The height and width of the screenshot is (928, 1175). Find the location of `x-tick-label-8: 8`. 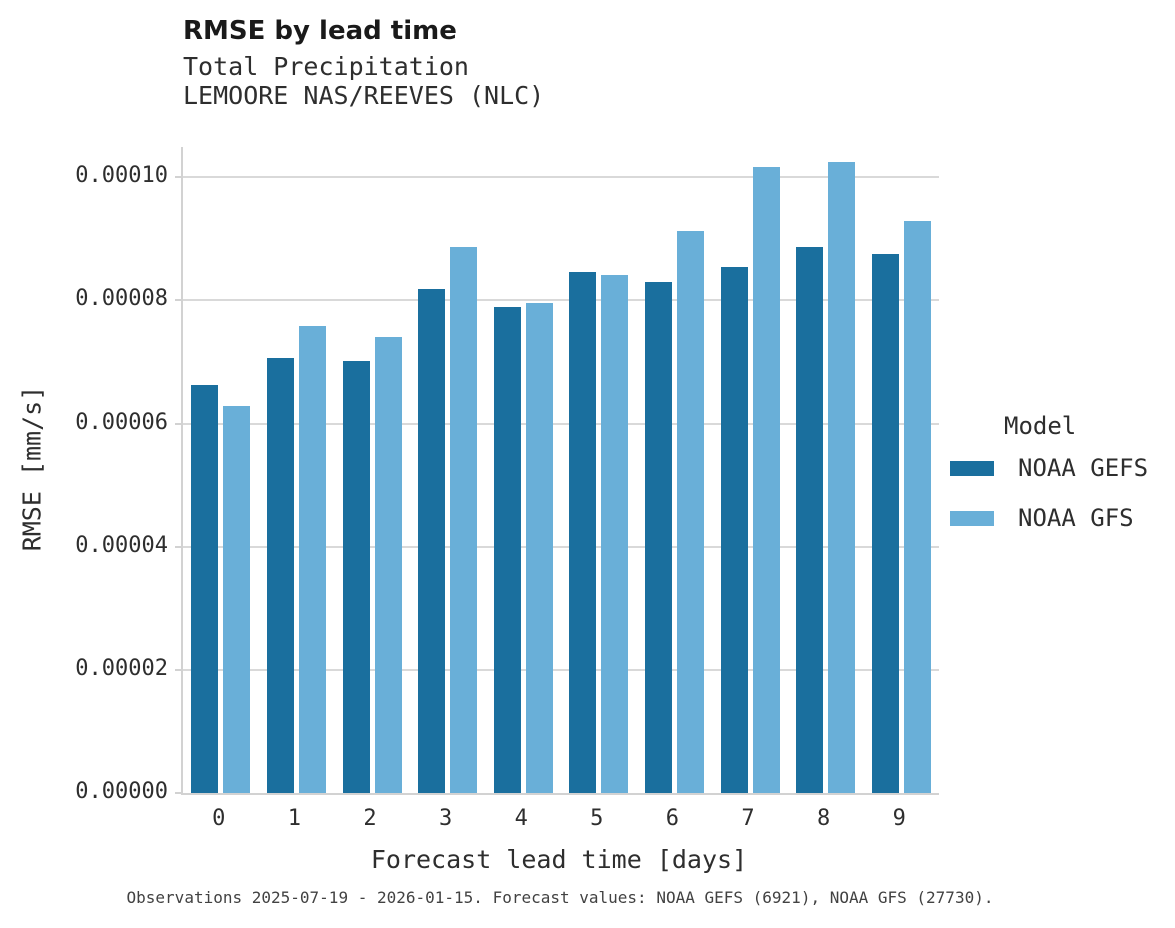

x-tick-label-8: 8 is located at coordinates (823, 818).